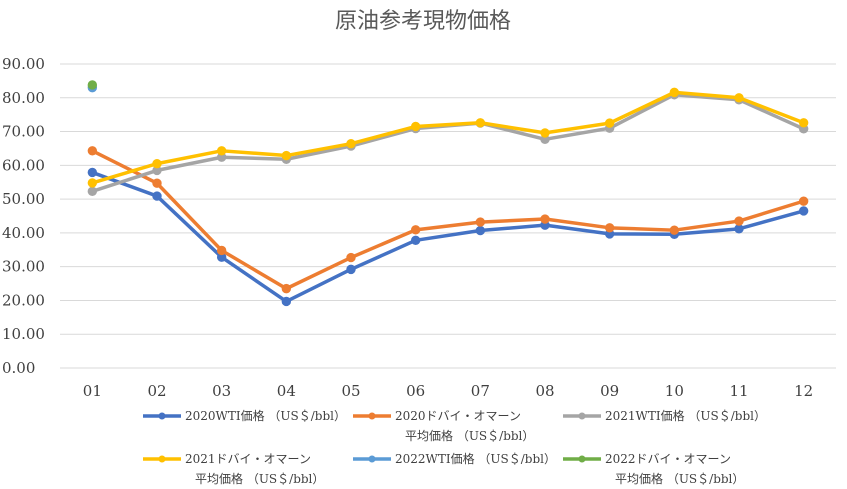 The height and width of the screenshot is (489, 847). I want to click on legend-item: 2021ドバイ・オマーン平均価格 （US＄/bbl）, so click(233, 469).